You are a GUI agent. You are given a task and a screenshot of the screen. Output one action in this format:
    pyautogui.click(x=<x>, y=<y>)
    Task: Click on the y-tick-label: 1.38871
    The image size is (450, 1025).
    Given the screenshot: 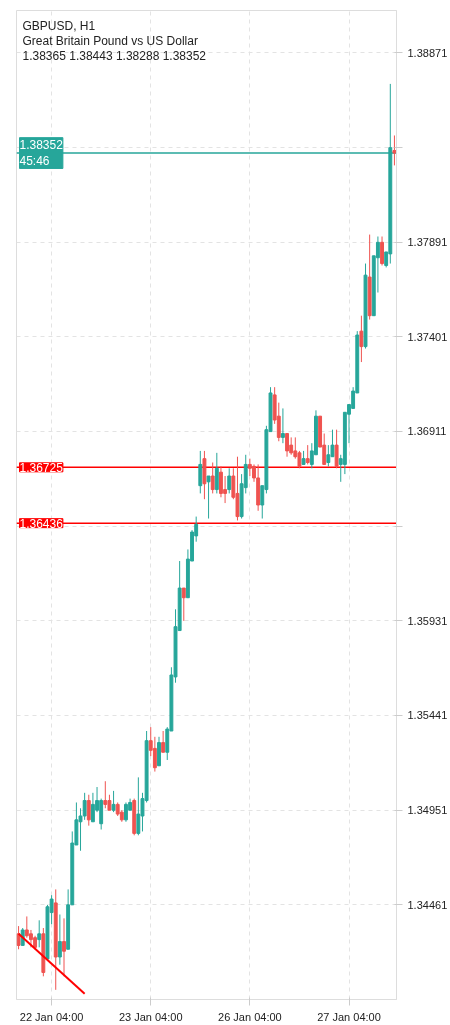 What is the action you would take?
    pyautogui.click(x=427, y=52)
    